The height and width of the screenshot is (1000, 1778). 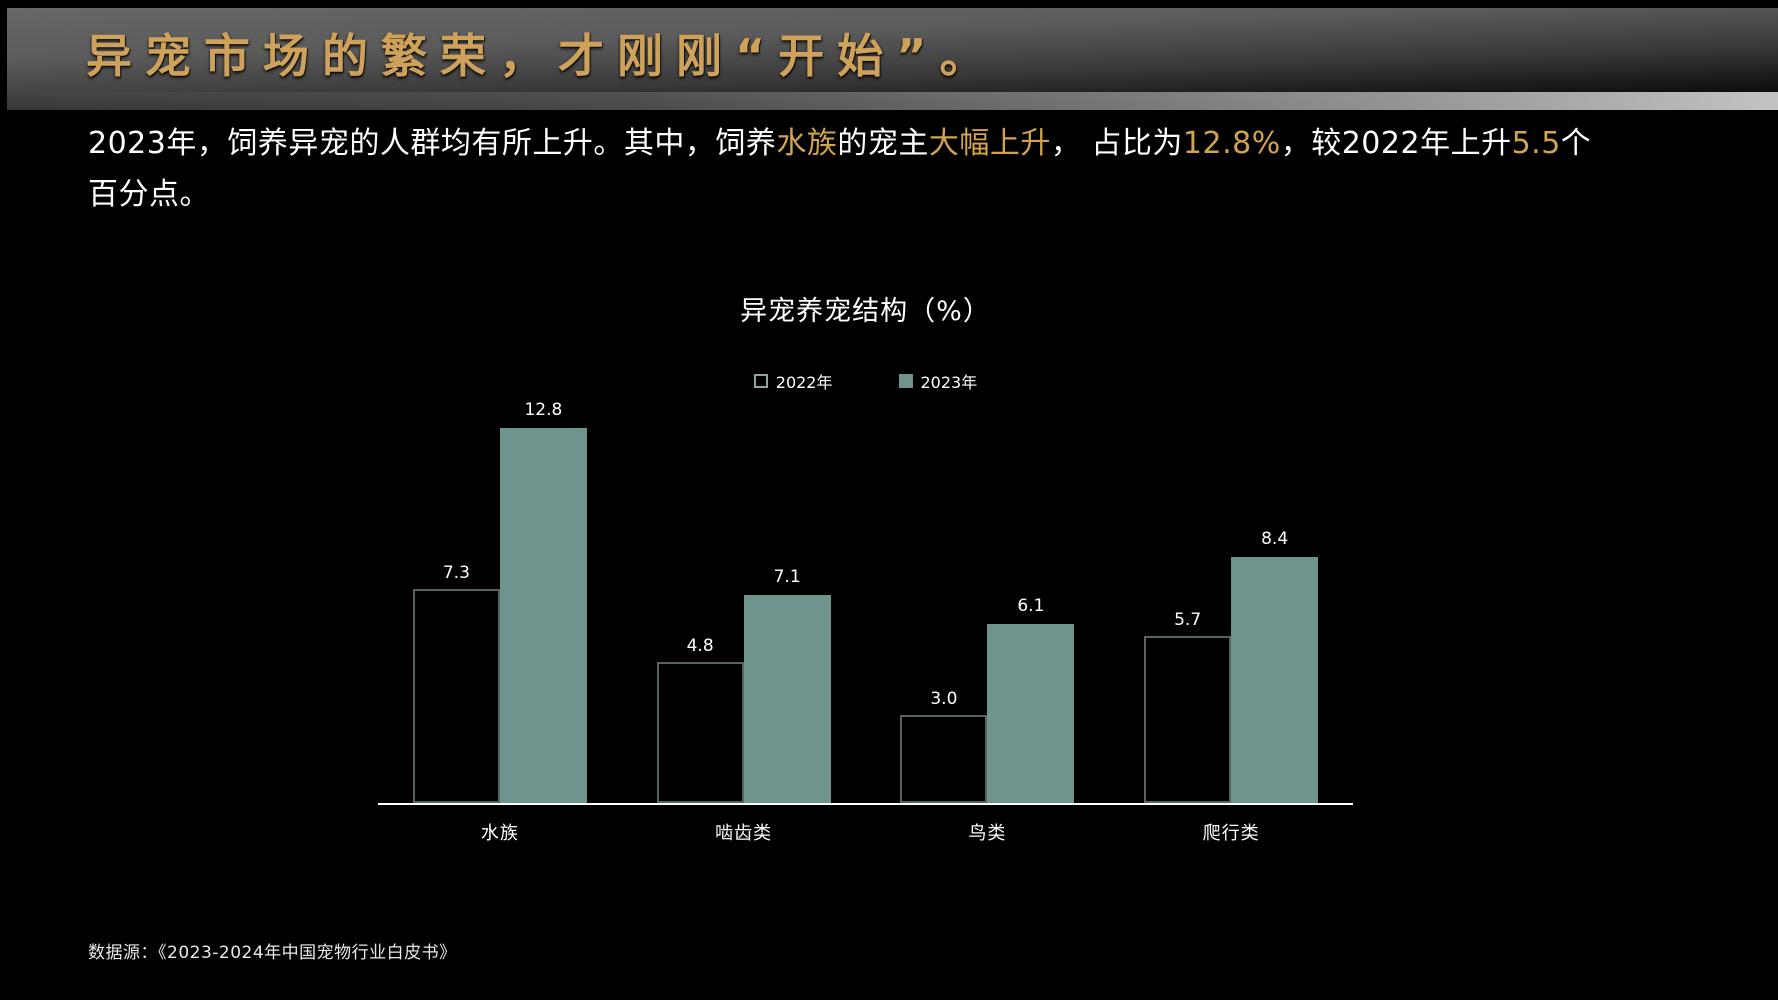 I want to click on header-banner: 异宠市场的繁荣，才刚刚“开始”。, so click(x=889, y=55).